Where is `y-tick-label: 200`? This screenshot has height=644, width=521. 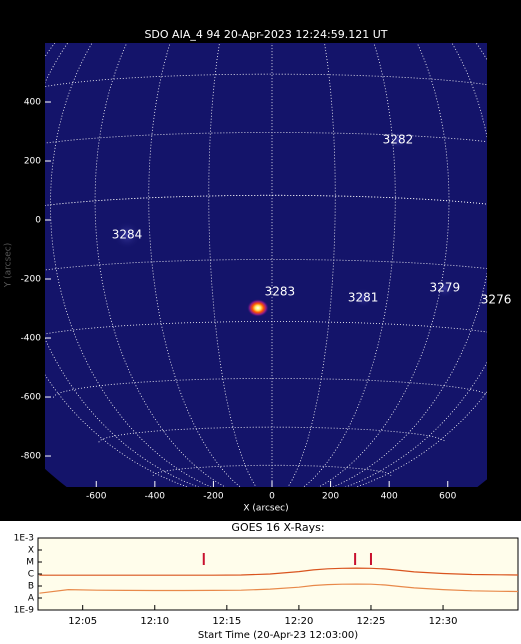
y-tick-label: 200 is located at coordinates (32, 162).